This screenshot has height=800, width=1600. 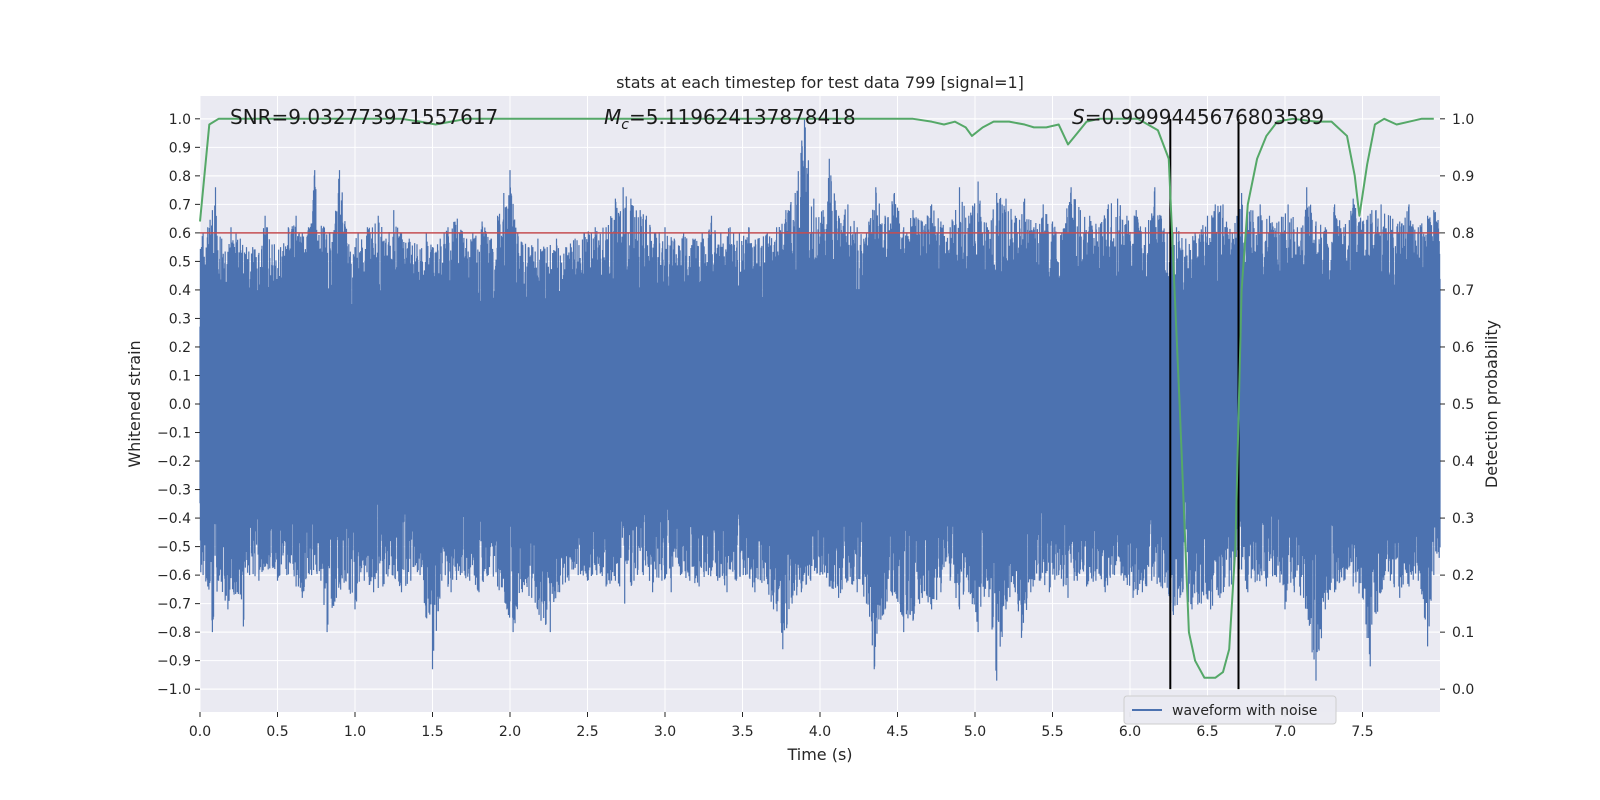 I want to click on x-tick-label: 2.5, so click(x=587, y=732).